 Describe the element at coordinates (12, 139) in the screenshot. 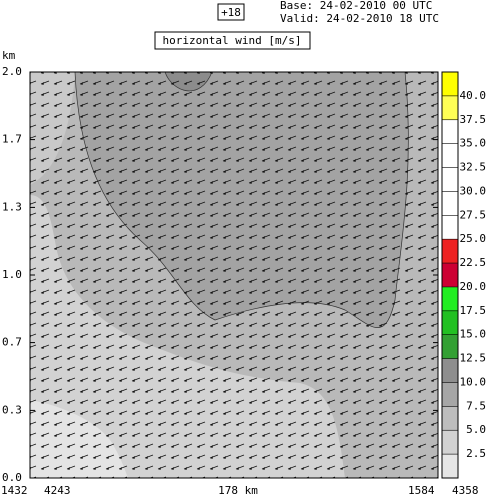

I see `y-tick-label: 1.7` at that location.